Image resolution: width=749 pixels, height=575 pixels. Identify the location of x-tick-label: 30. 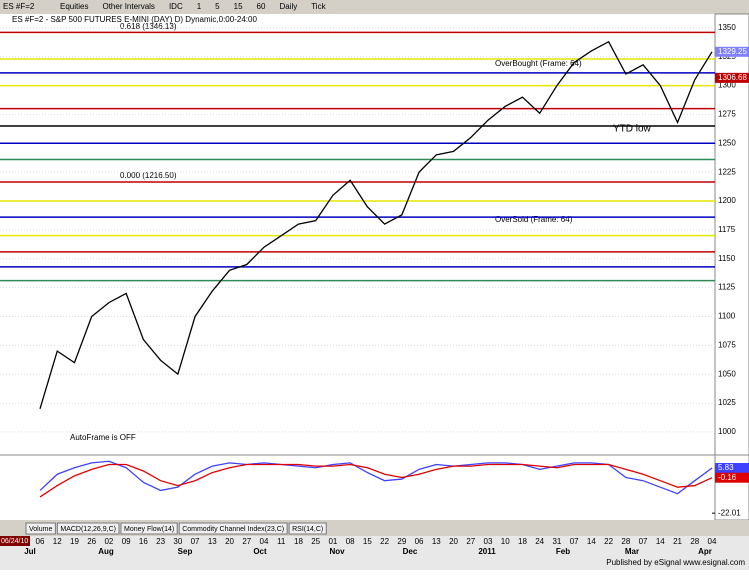
(177, 541).